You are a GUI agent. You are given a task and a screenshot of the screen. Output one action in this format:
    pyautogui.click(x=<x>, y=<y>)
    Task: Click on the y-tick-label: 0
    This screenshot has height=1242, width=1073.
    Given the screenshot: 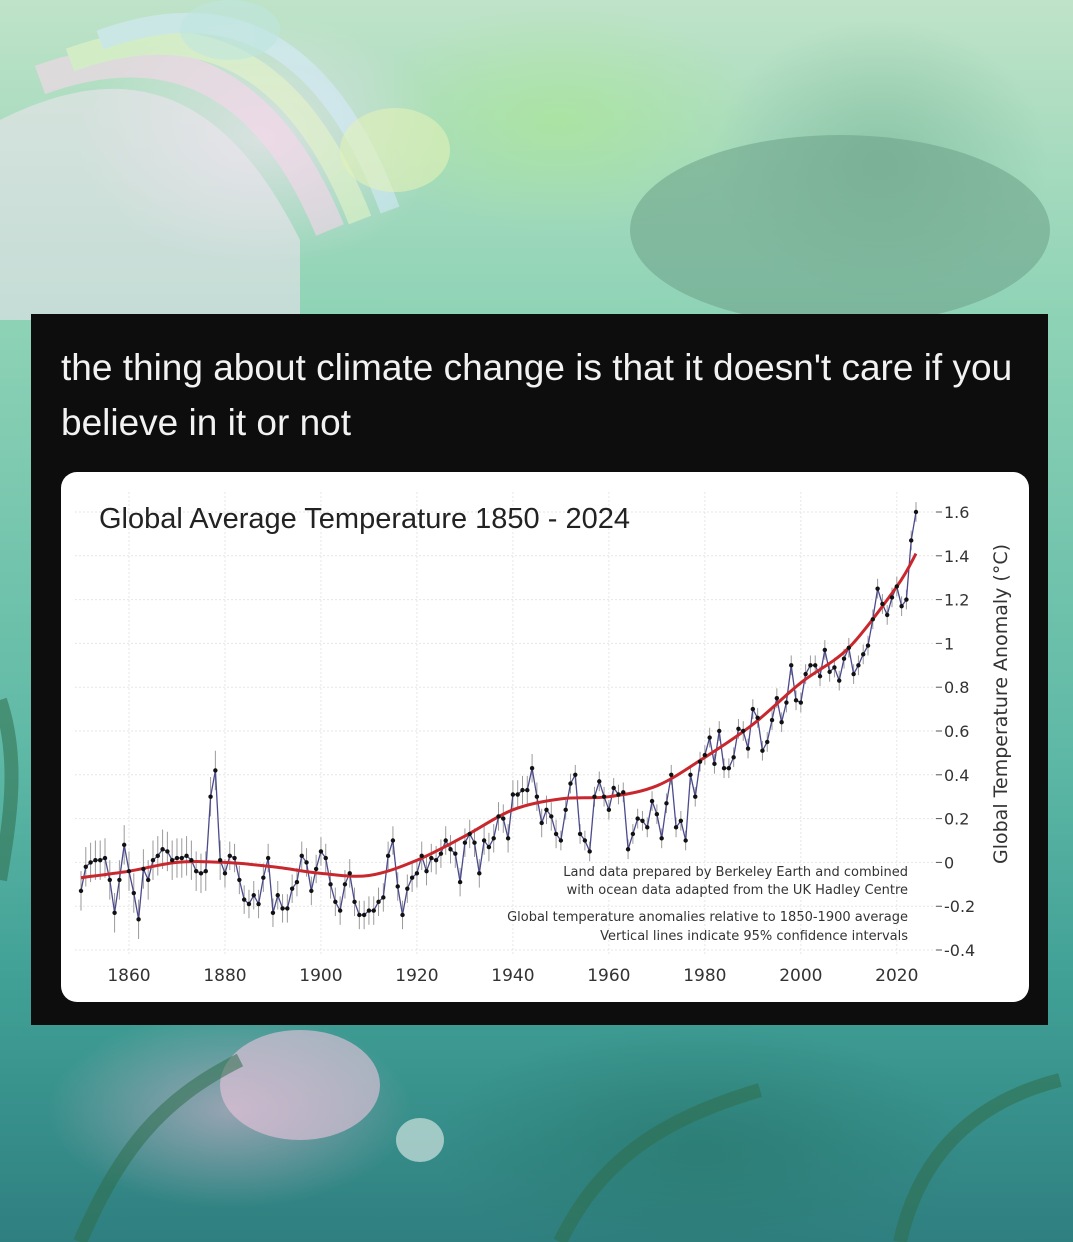 What is the action you would take?
    pyautogui.click(x=949, y=862)
    